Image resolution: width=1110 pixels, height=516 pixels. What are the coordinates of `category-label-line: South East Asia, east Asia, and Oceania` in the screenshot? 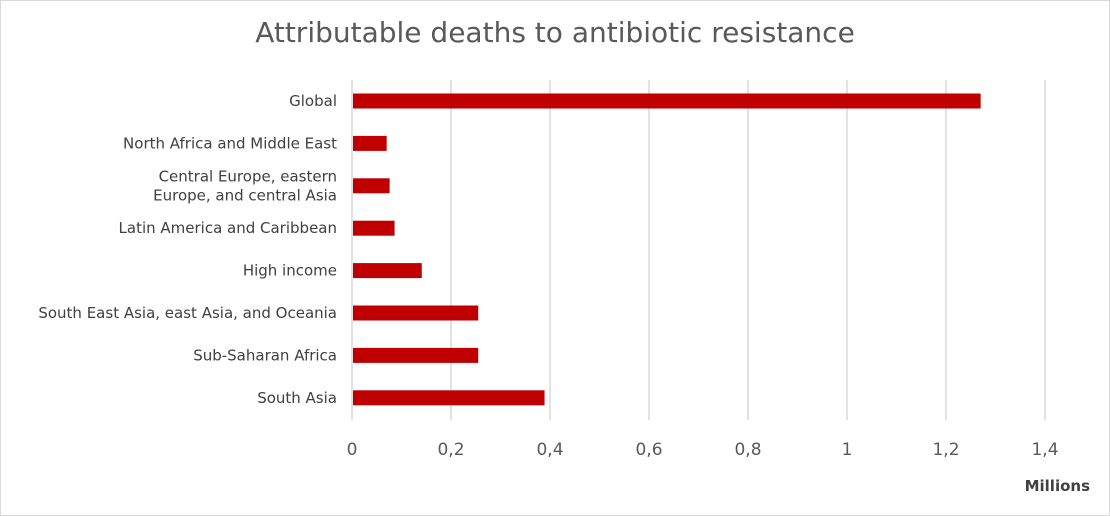 It's located at (187, 313).